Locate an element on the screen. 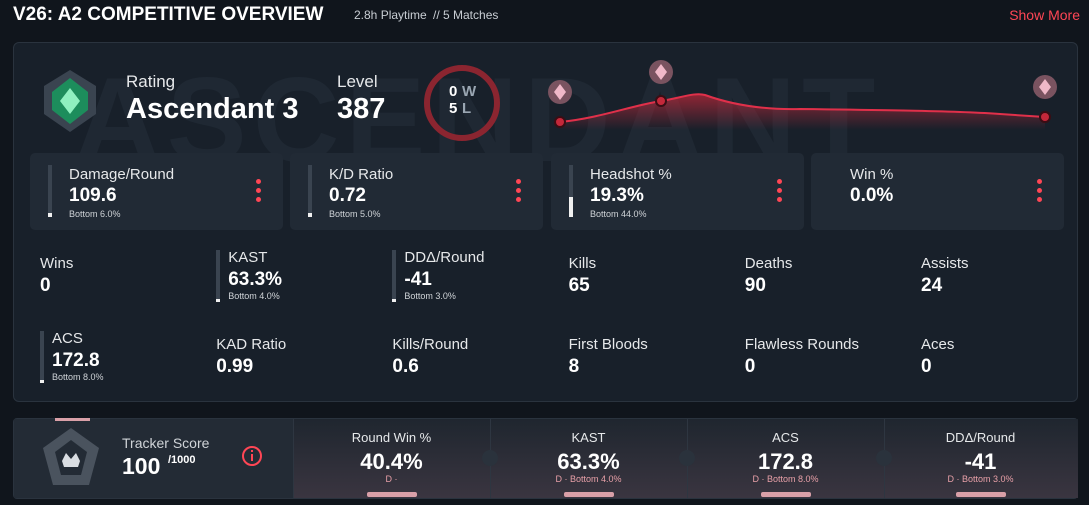 Image resolution: width=1089 pixels, height=505 pixels. wins-label: W is located at coordinates (469, 91).